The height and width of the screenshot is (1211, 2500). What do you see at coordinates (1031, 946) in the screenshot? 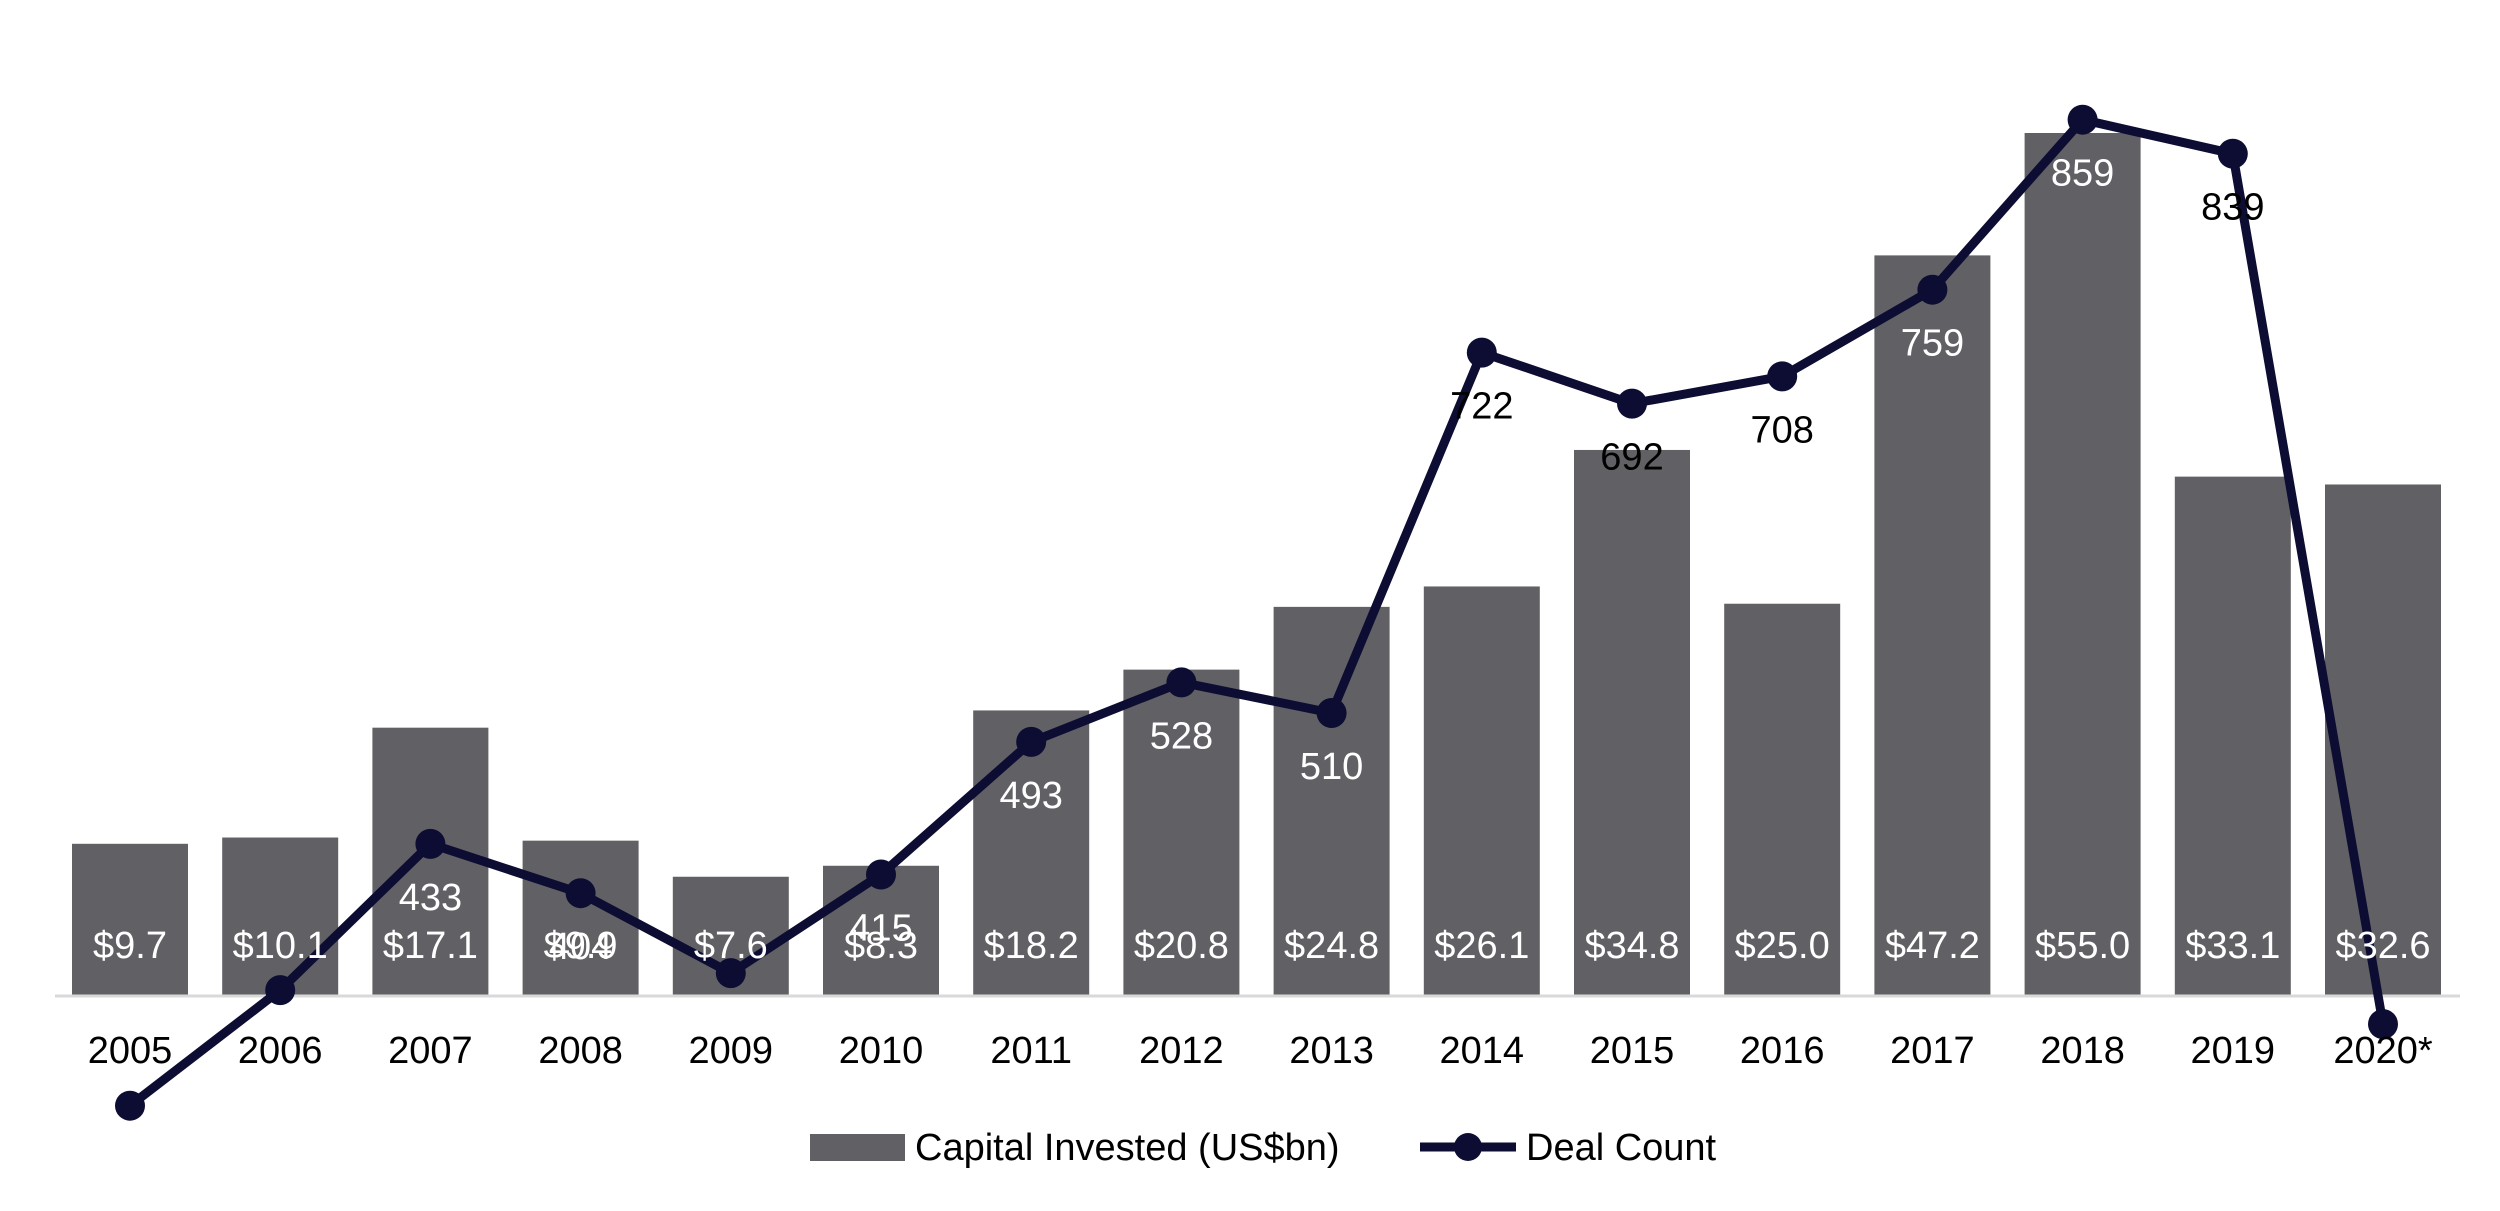
I see `bar-value-label: $18.2` at bounding box center [1031, 946].